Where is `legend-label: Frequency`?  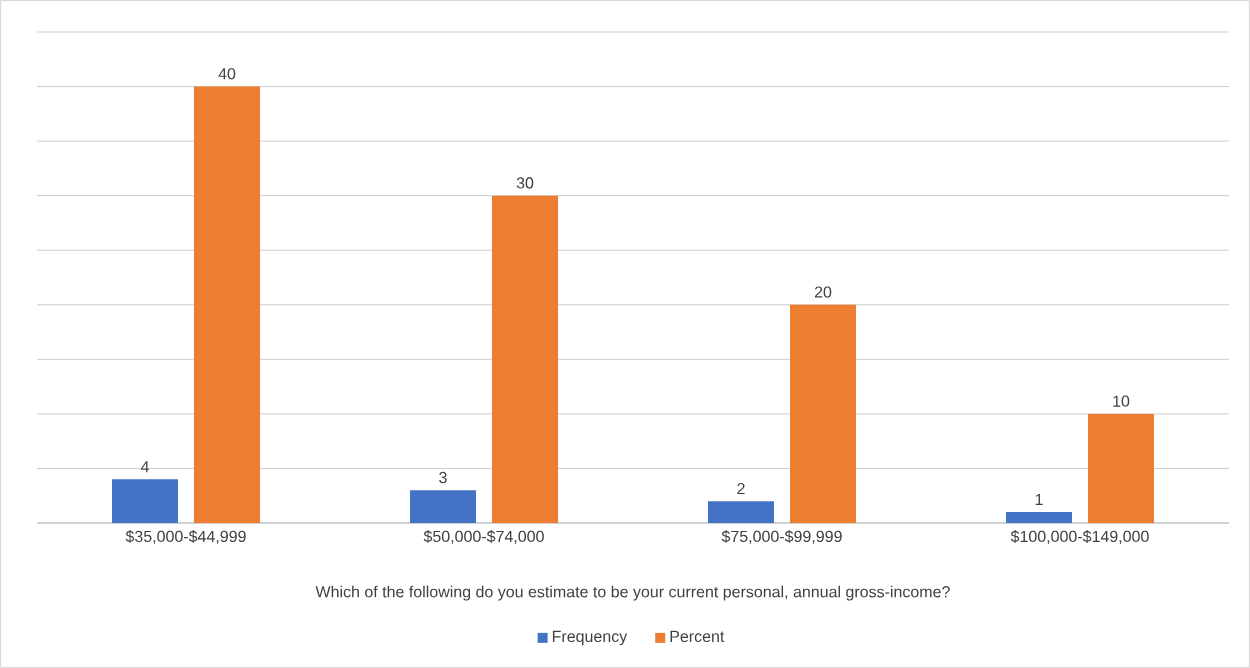 legend-label: Frequency is located at coordinates (590, 638).